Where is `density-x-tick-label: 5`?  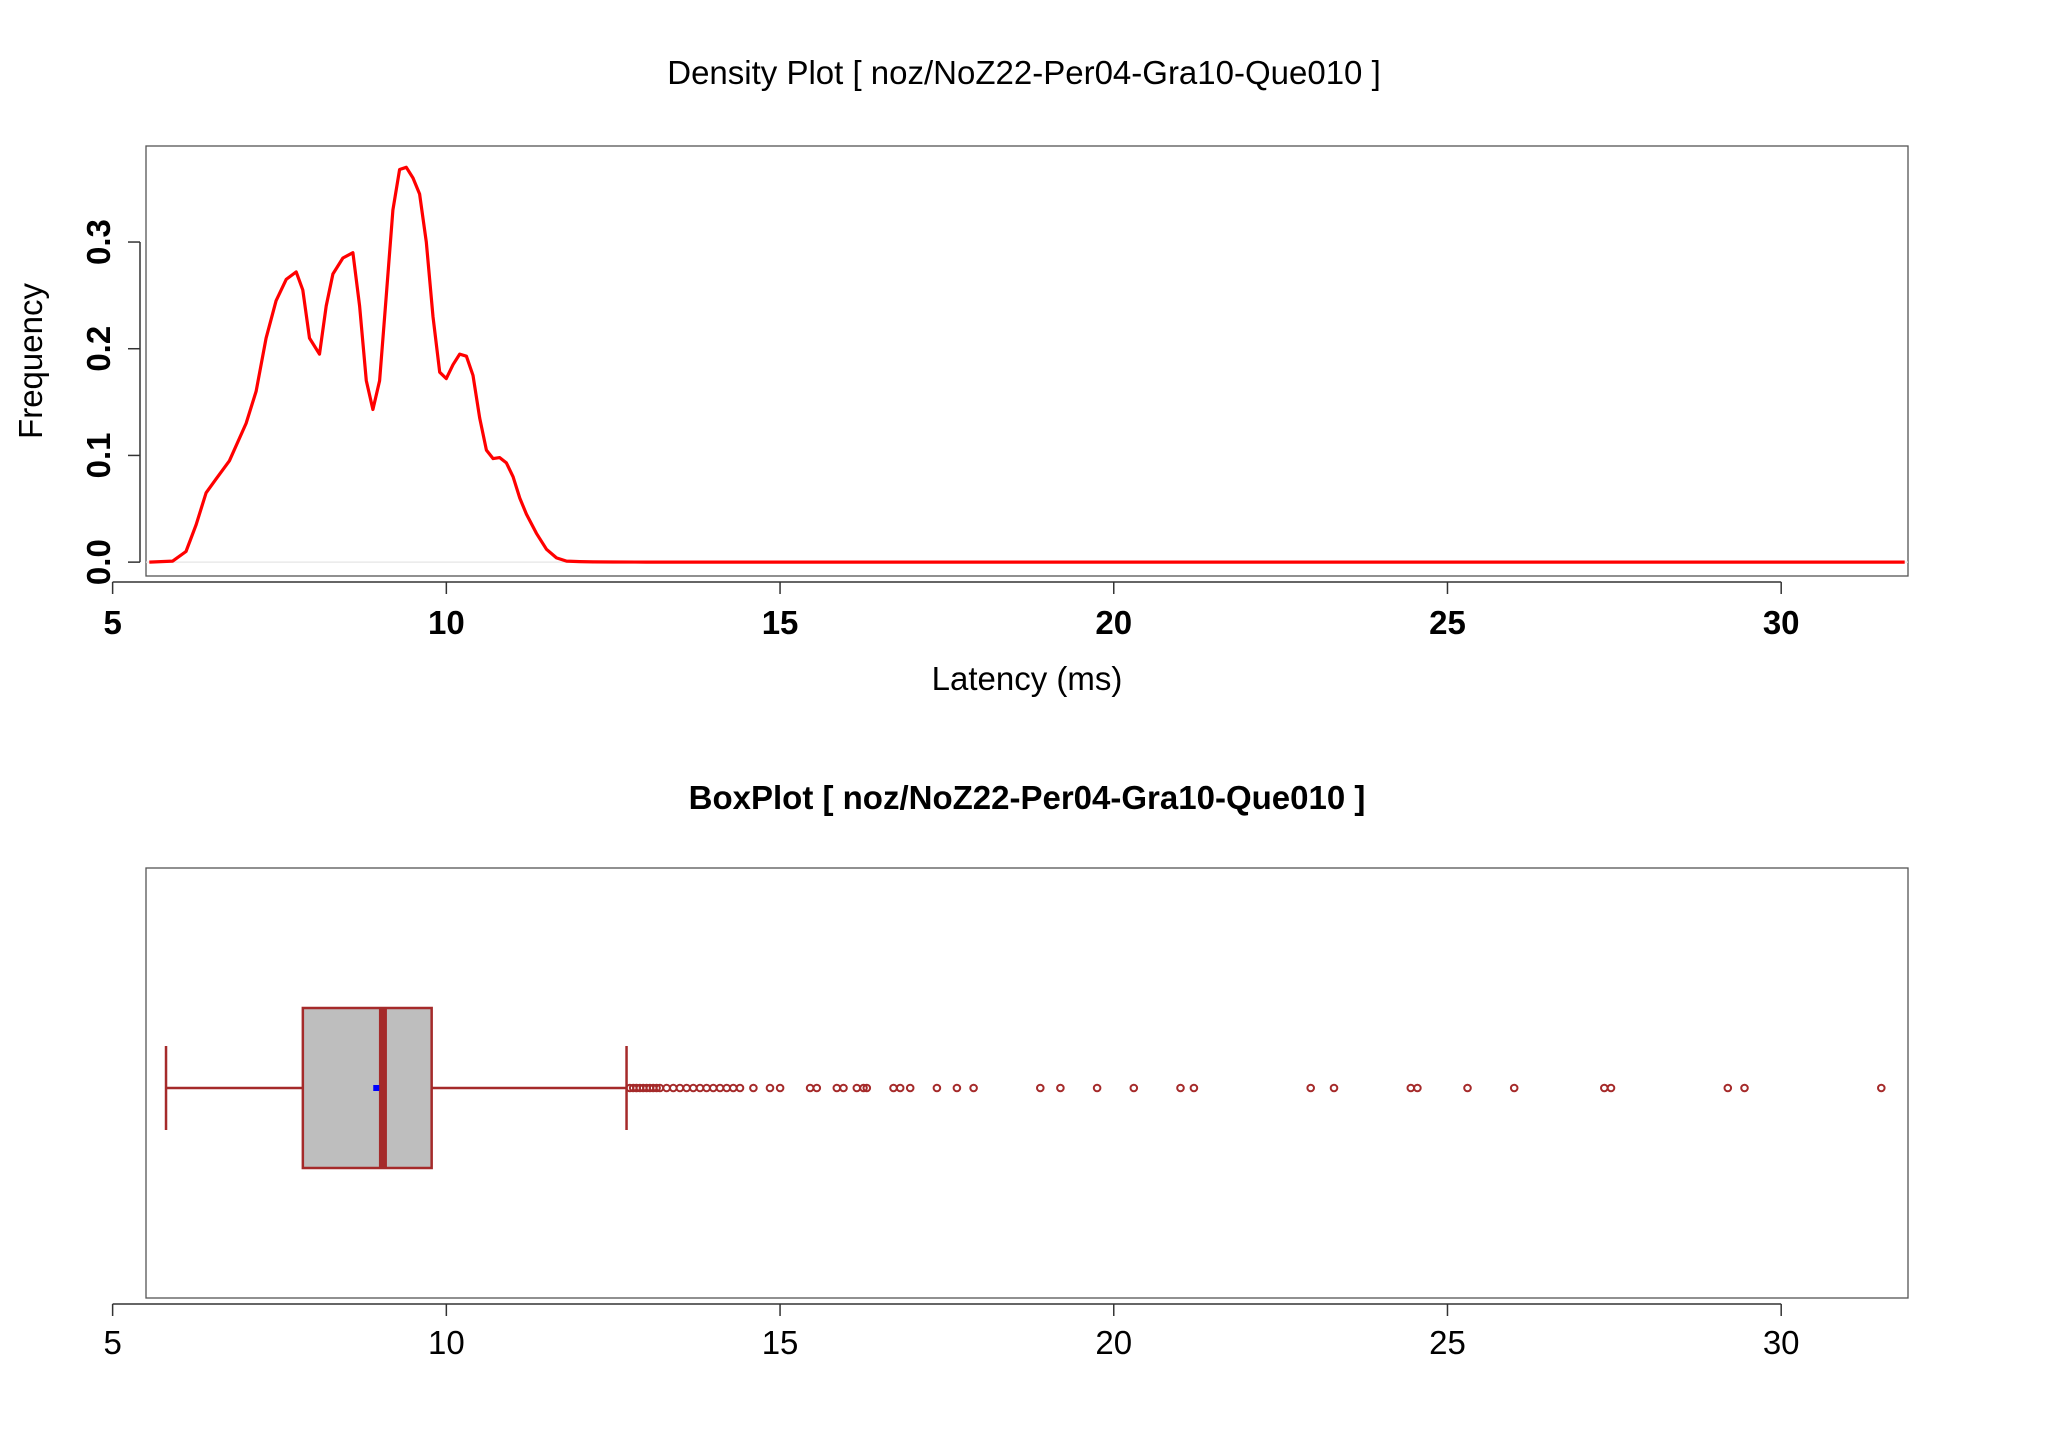 density-x-tick-label: 5 is located at coordinates (112, 622).